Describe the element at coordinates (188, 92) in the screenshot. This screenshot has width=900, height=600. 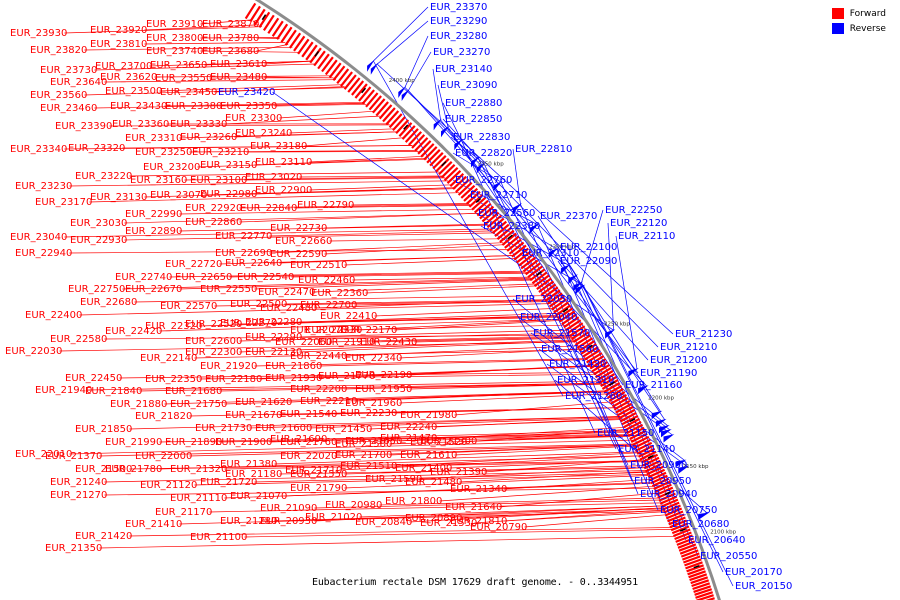
I see `forward-gene-label: EUR_23450` at that location.